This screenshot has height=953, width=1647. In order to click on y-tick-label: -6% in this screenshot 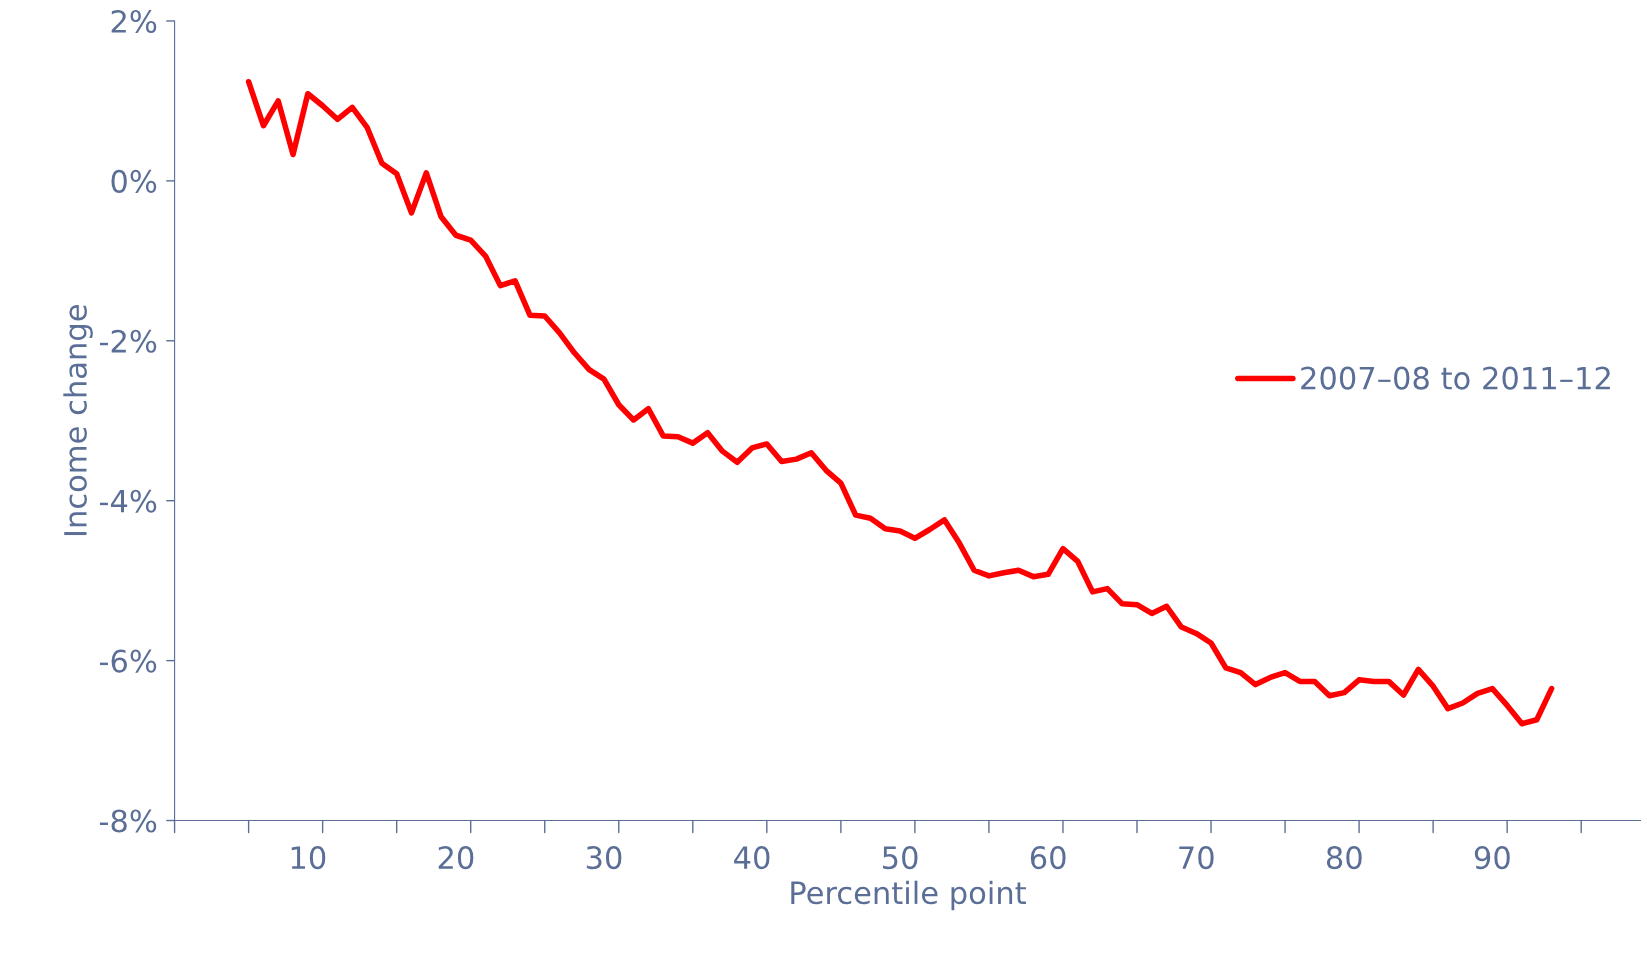, I will do `click(128, 661)`.